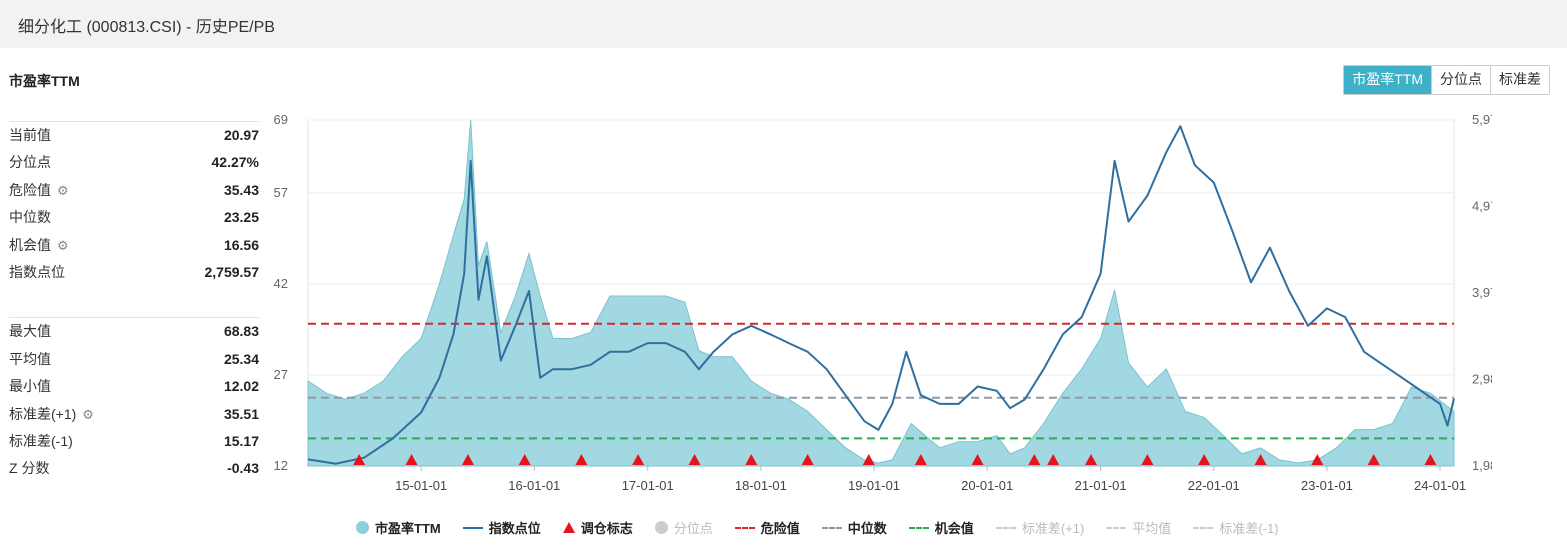 This screenshot has height=557, width=1567. What do you see at coordinates (134, 386) in the screenshot?
I see `stat-row: 最小值 12.02` at bounding box center [134, 386].